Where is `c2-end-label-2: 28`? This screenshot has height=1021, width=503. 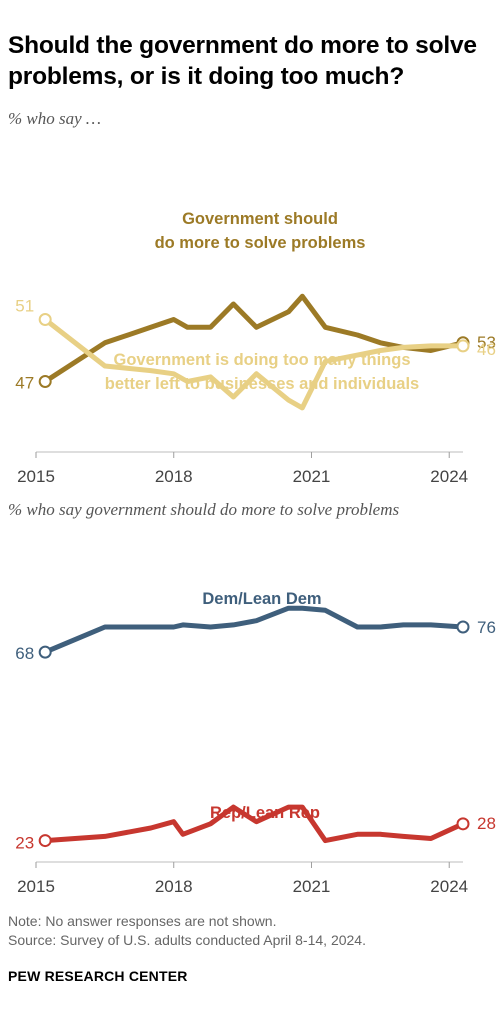
c2-end-label-2: 28 is located at coordinates (486, 823).